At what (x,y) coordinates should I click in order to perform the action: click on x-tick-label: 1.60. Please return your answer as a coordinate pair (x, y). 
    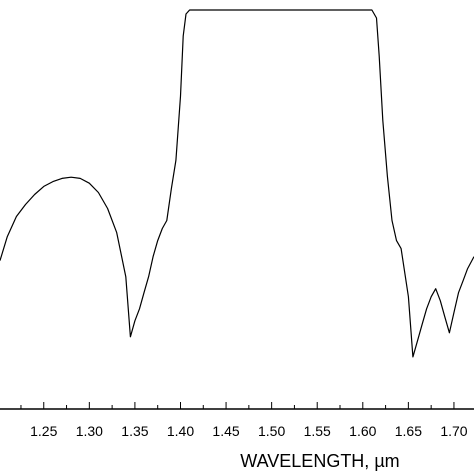
    Looking at the image, I should click on (362, 431).